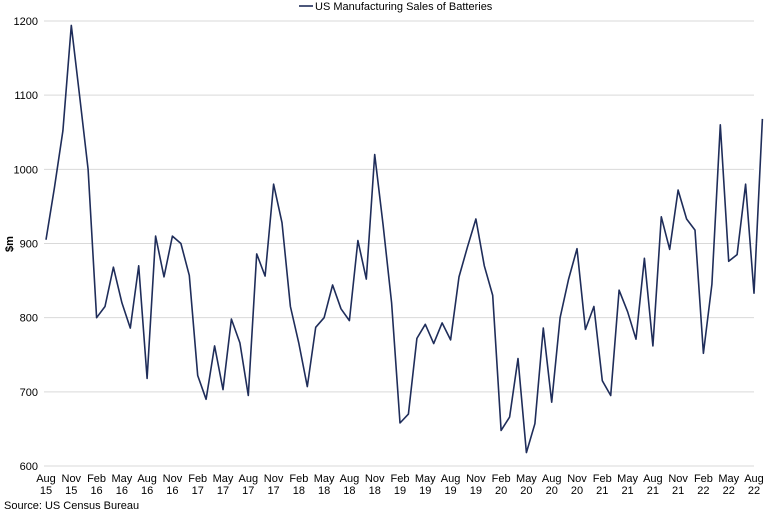 The height and width of the screenshot is (516, 770). What do you see at coordinates (10, 244) in the screenshot?
I see `y-axis-label: $m` at bounding box center [10, 244].